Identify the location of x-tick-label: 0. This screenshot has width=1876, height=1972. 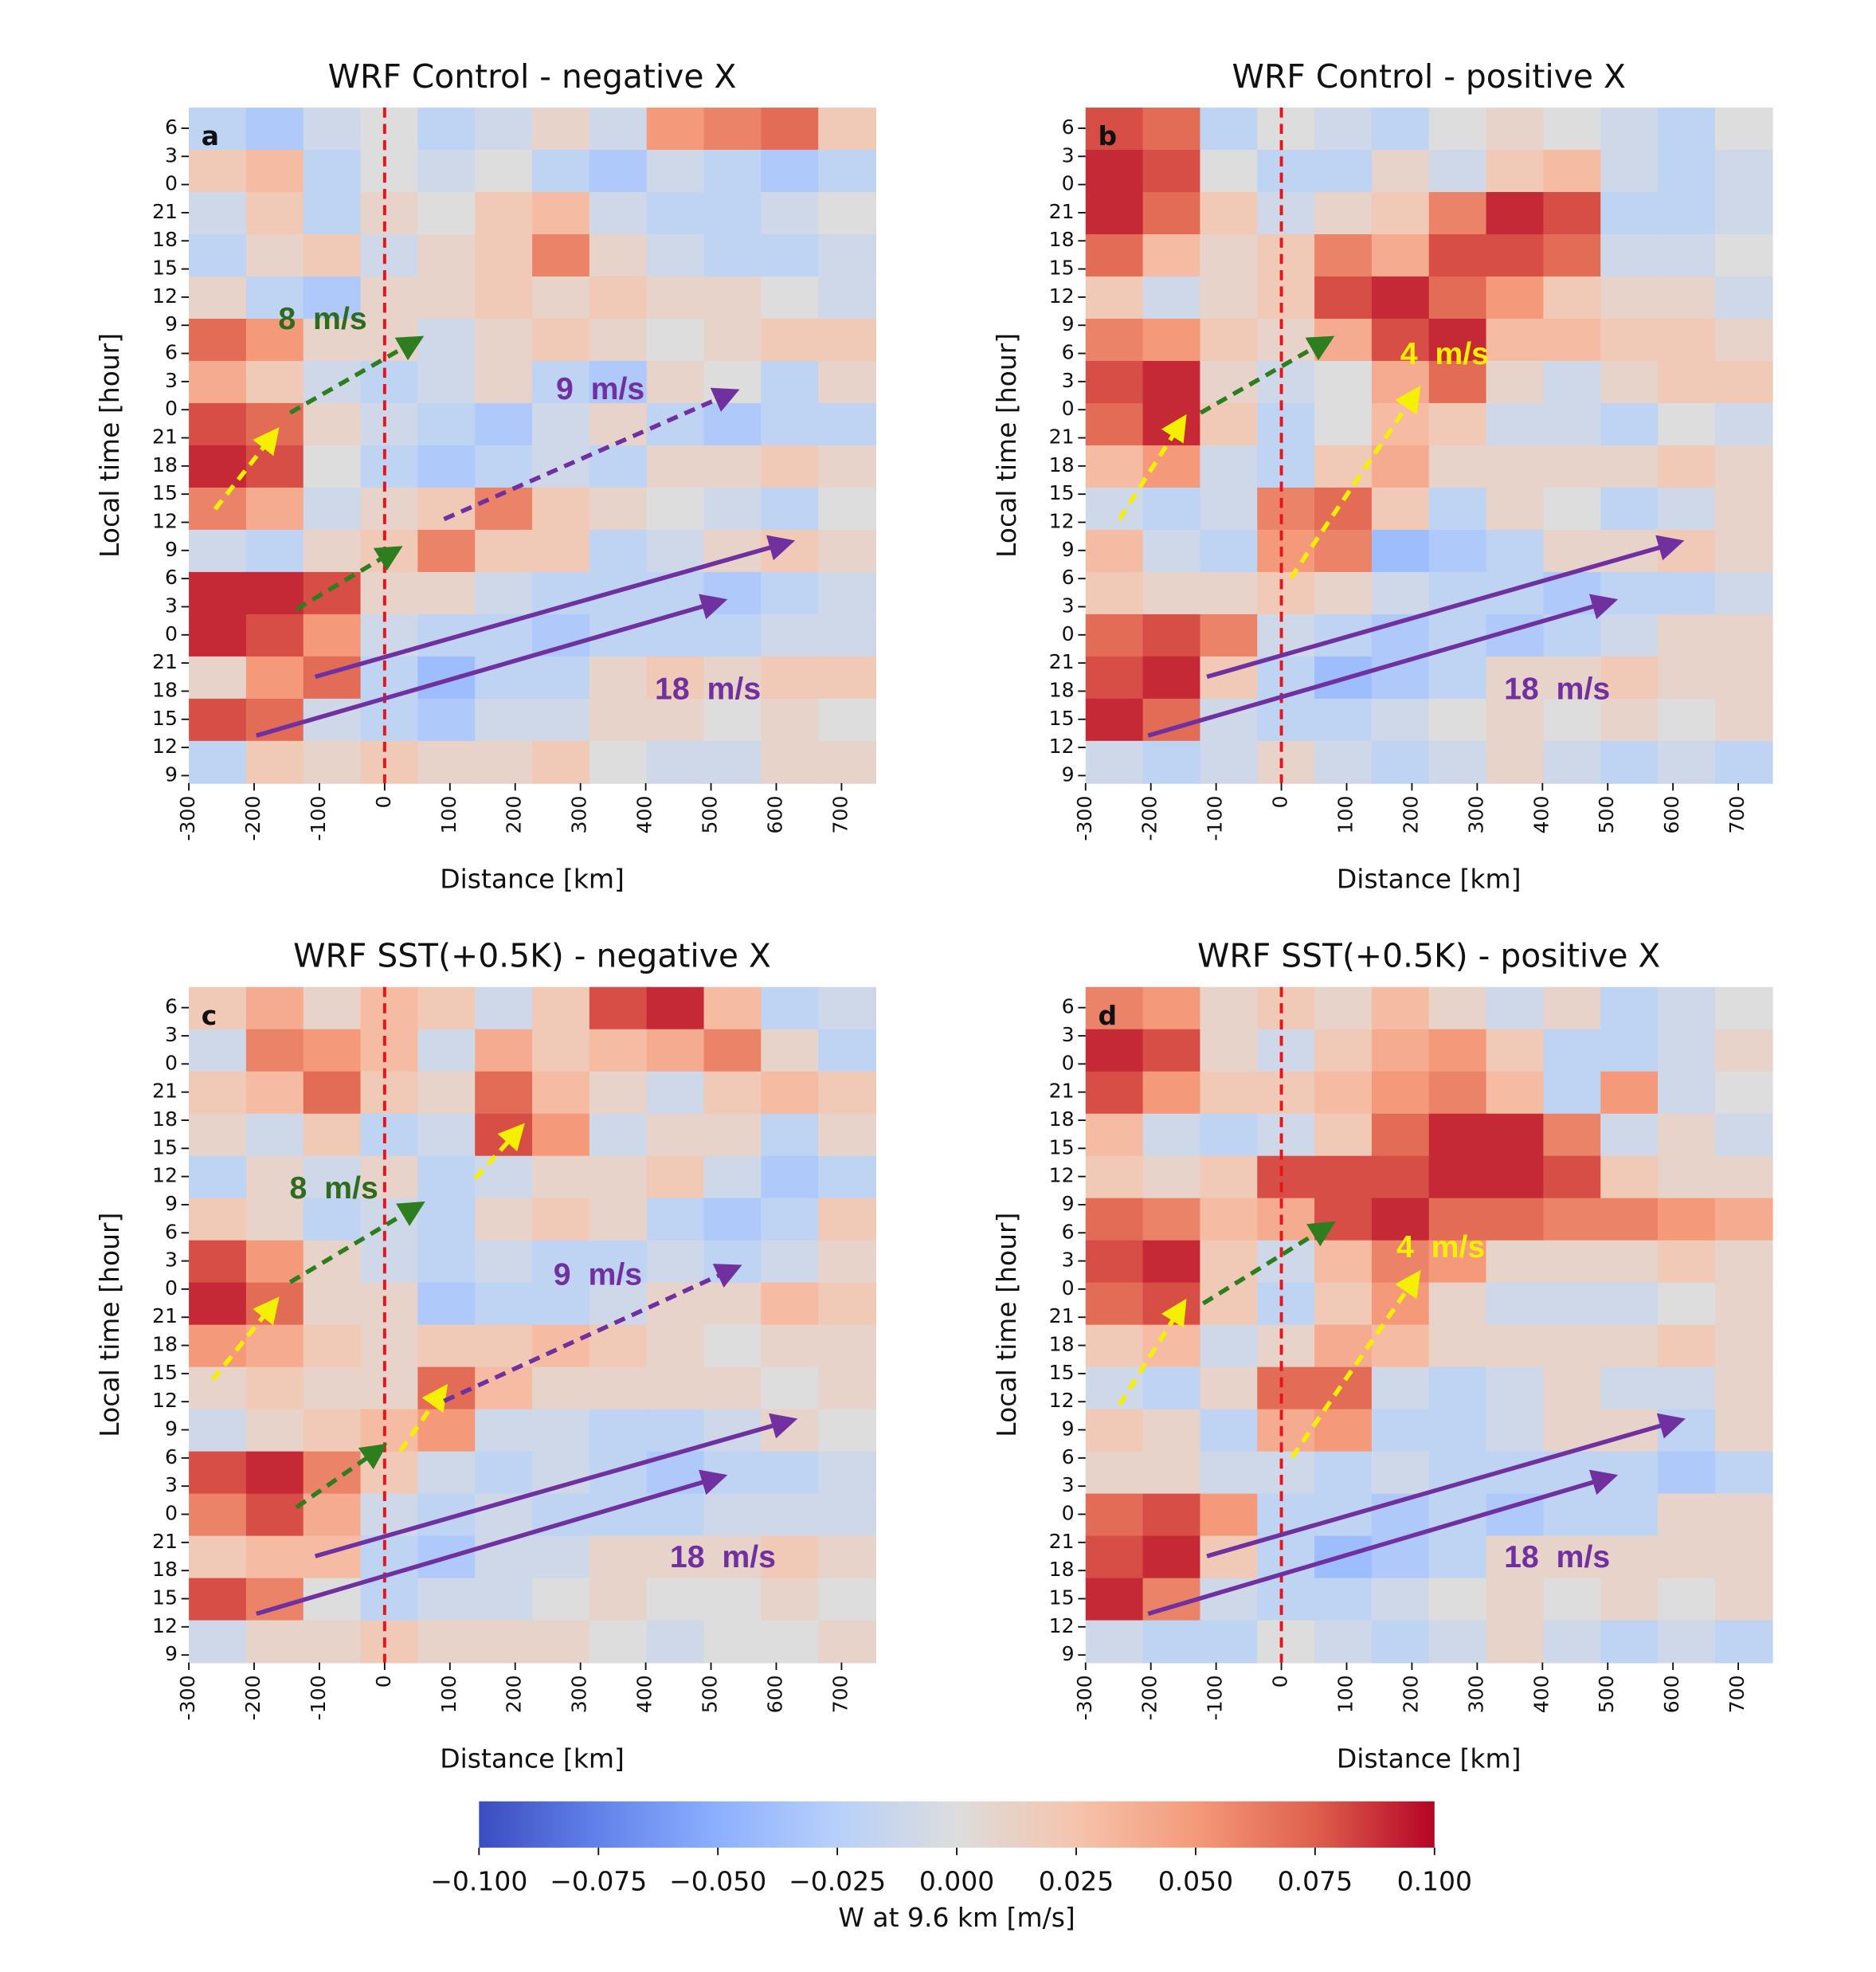
(1280, 802).